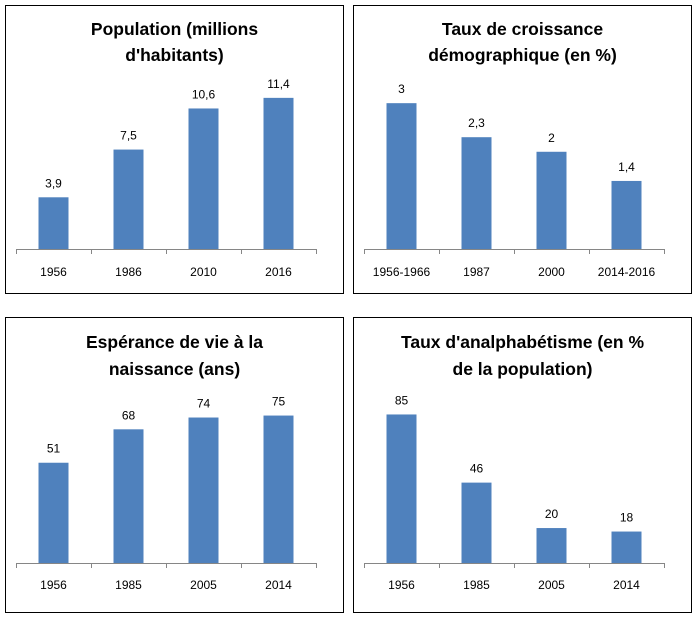 This screenshot has width=700, height=617. Describe the element at coordinates (551, 138) in the screenshot. I see `data-label: 2` at that location.